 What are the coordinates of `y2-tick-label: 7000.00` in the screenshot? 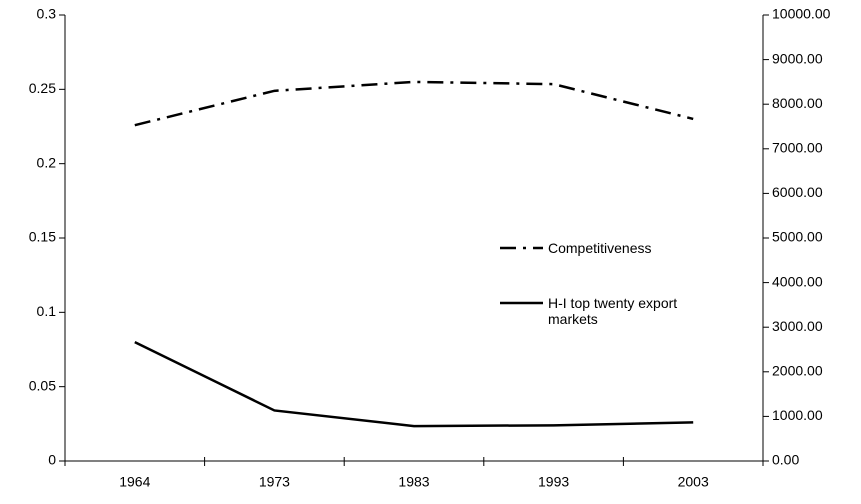 It's located at (797, 148).